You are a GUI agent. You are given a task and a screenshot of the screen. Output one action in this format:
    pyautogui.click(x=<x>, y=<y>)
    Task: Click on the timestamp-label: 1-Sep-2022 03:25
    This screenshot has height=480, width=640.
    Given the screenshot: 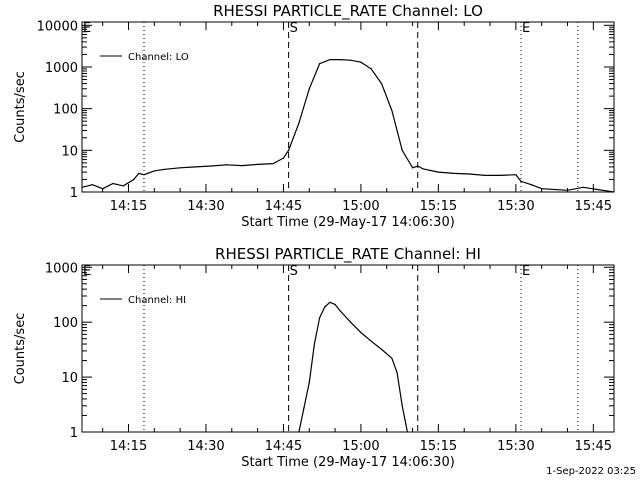 What is the action you would take?
    pyautogui.click(x=591, y=471)
    